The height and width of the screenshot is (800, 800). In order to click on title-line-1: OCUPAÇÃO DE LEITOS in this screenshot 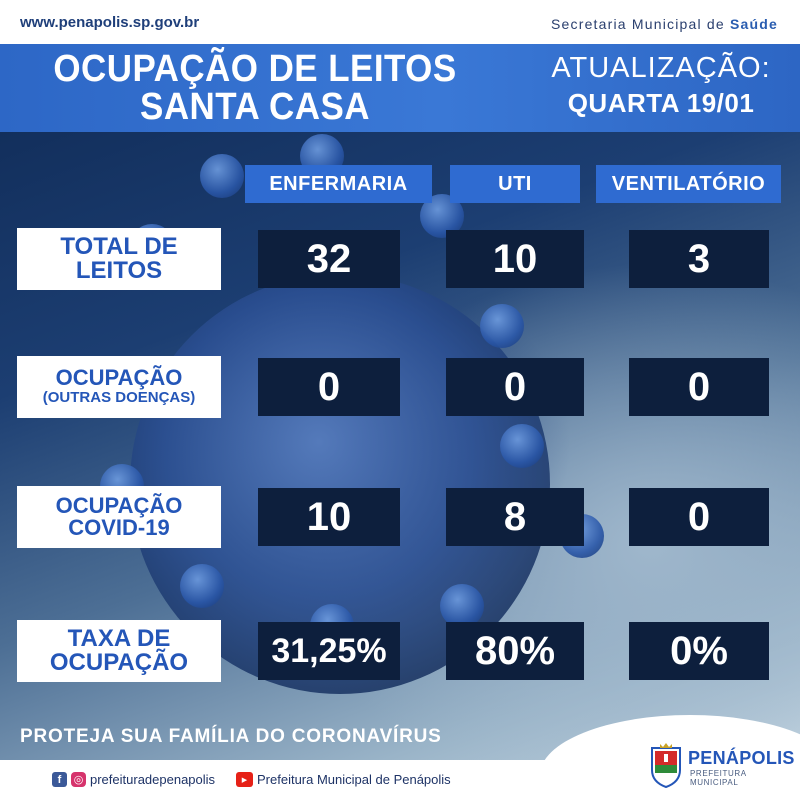, I will do `click(255, 69)`.